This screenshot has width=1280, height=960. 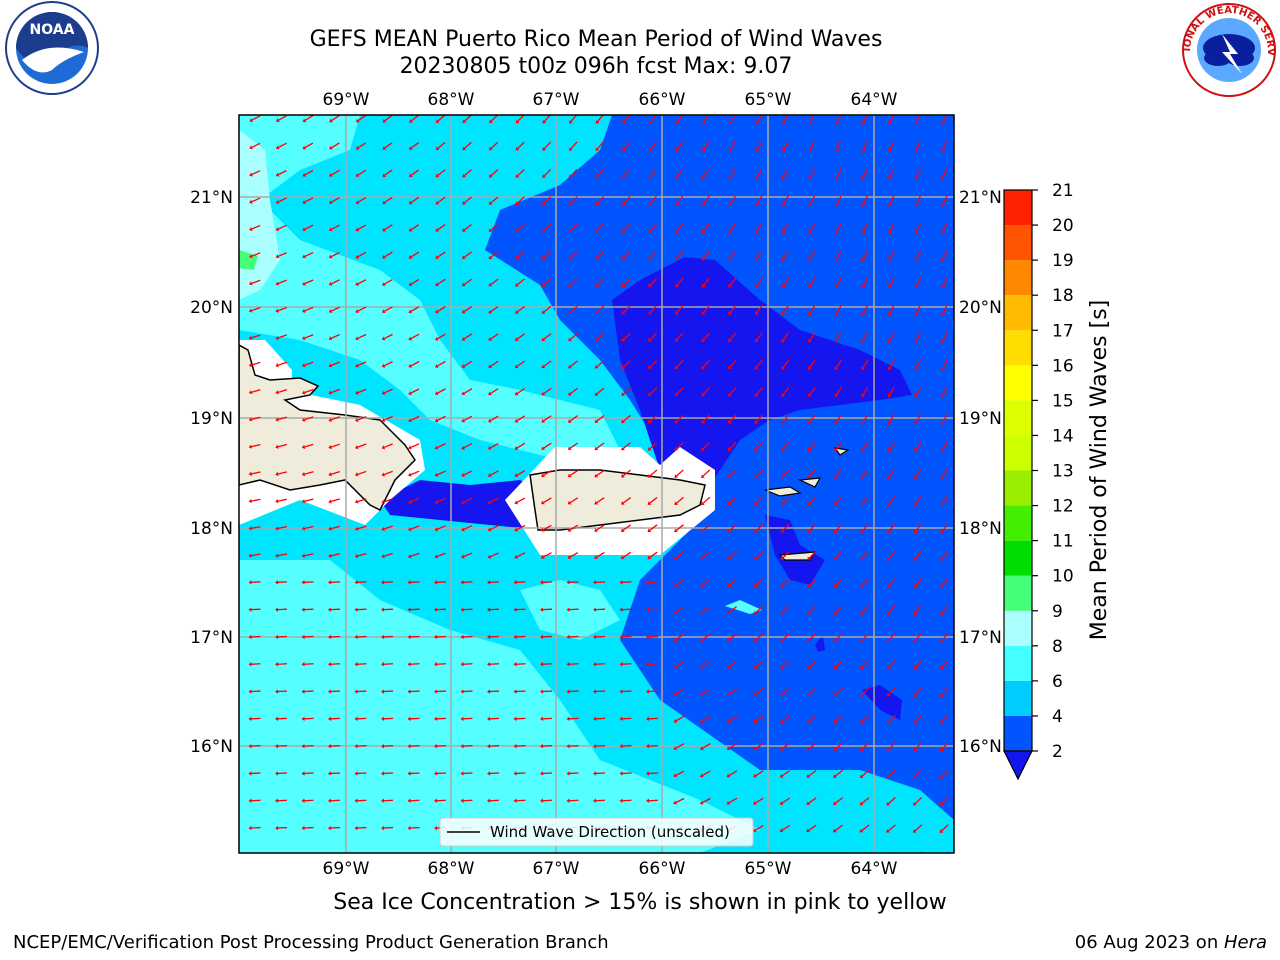 What do you see at coordinates (1063, 472) in the screenshot?
I see `colorbar-tick-label: 13` at bounding box center [1063, 472].